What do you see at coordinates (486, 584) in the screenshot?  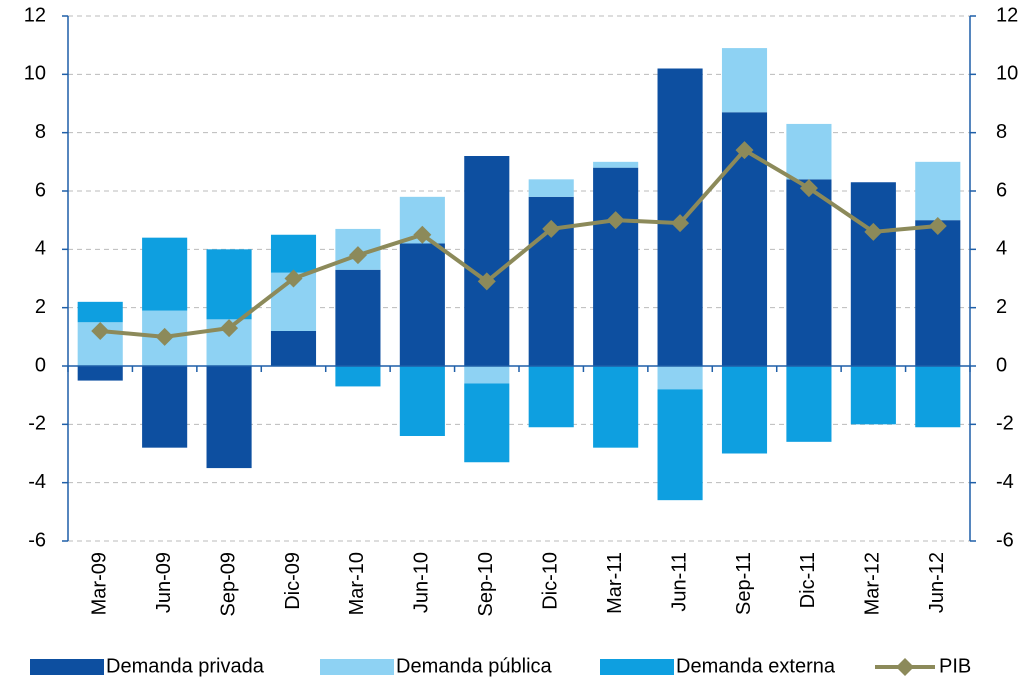 I see `x-tick-label: Sep-10` at bounding box center [486, 584].